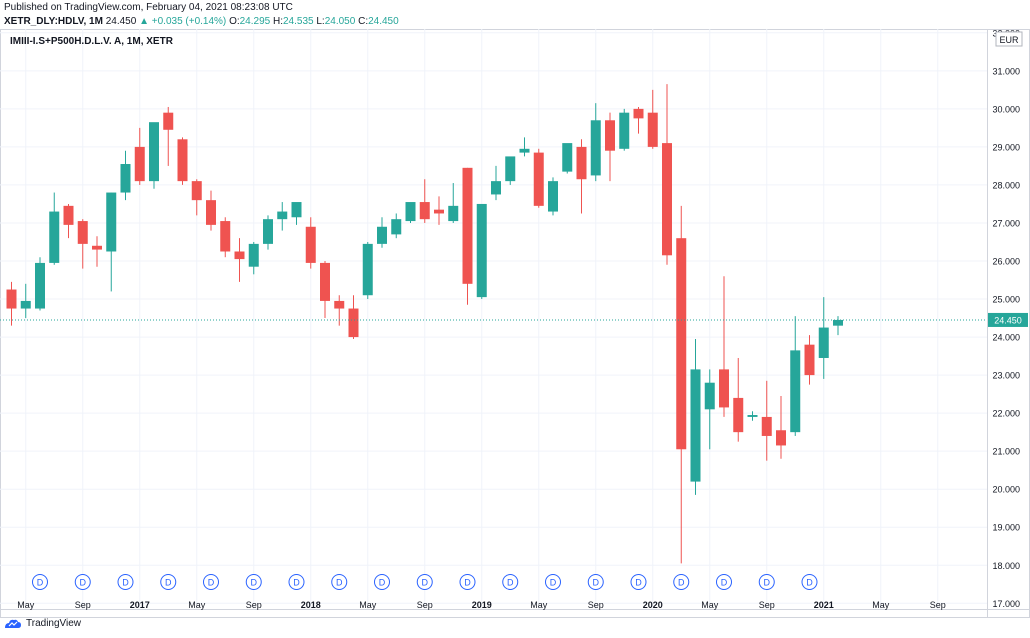 This screenshot has height=638, width=1030. What do you see at coordinates (1006, 223) in the screenshot?
I see `y-tick-label: 27.000` at bounding box center [1006, 223].